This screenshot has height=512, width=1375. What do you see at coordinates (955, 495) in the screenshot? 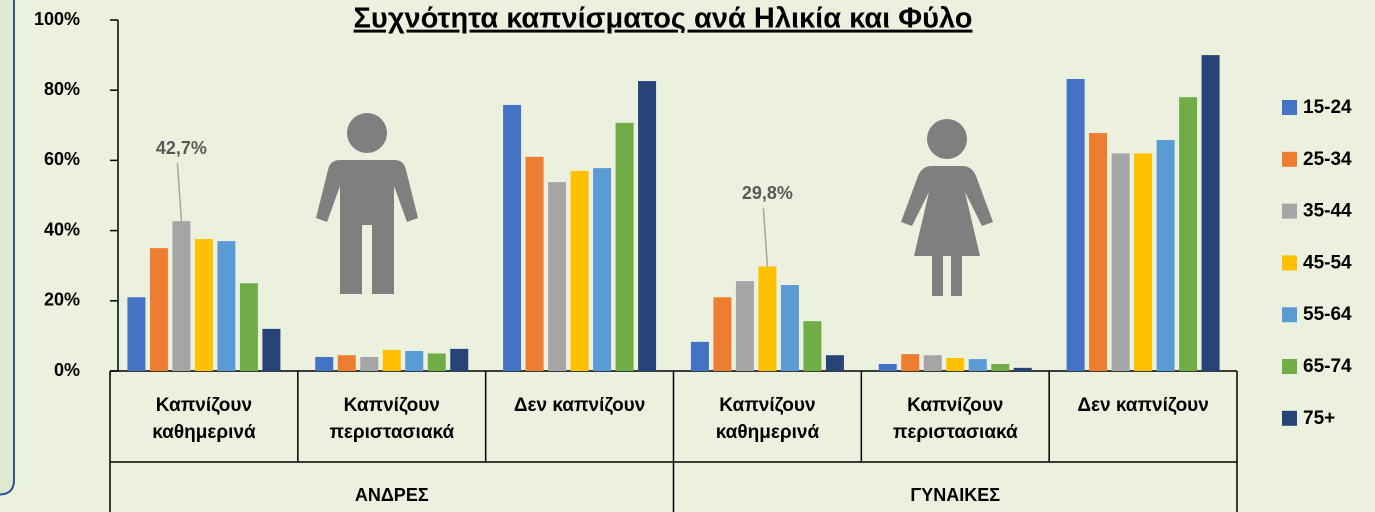
I see `group-label: ΓΥΝΑΙΚΕΣ` at bounding box center [955, 495].